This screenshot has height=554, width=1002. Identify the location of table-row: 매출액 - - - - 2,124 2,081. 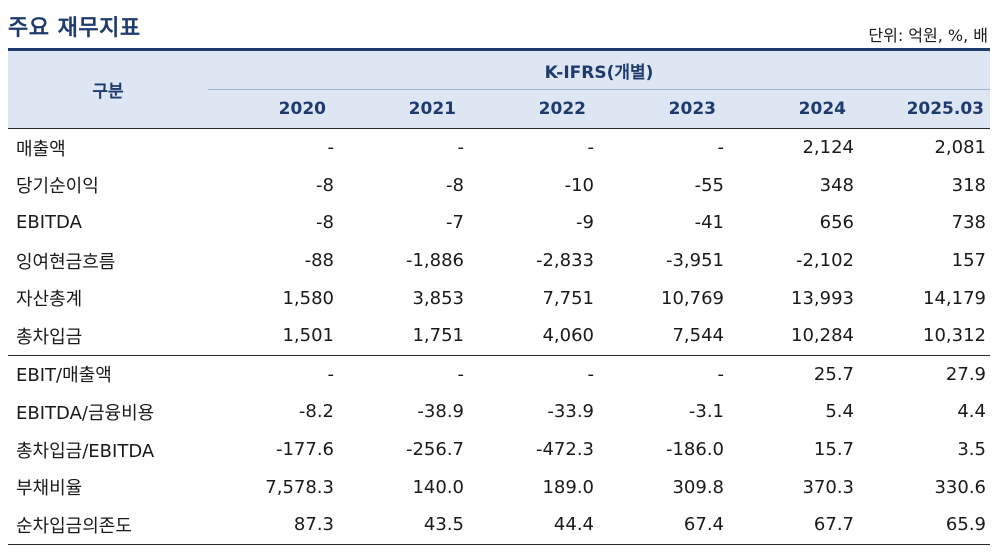
(499, 148).